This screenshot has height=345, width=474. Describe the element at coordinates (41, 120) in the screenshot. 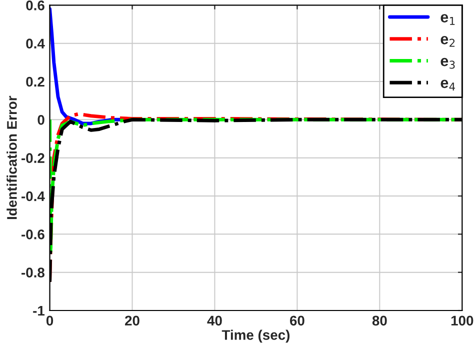

I see `y-tick-label: 0` at that location.